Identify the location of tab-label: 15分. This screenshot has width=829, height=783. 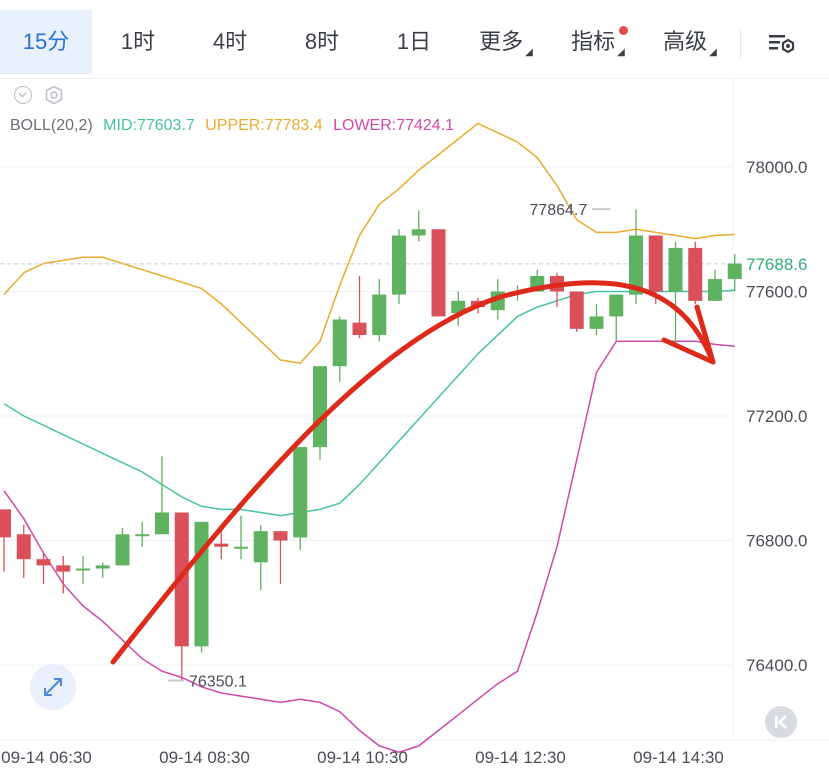
(46, 41).